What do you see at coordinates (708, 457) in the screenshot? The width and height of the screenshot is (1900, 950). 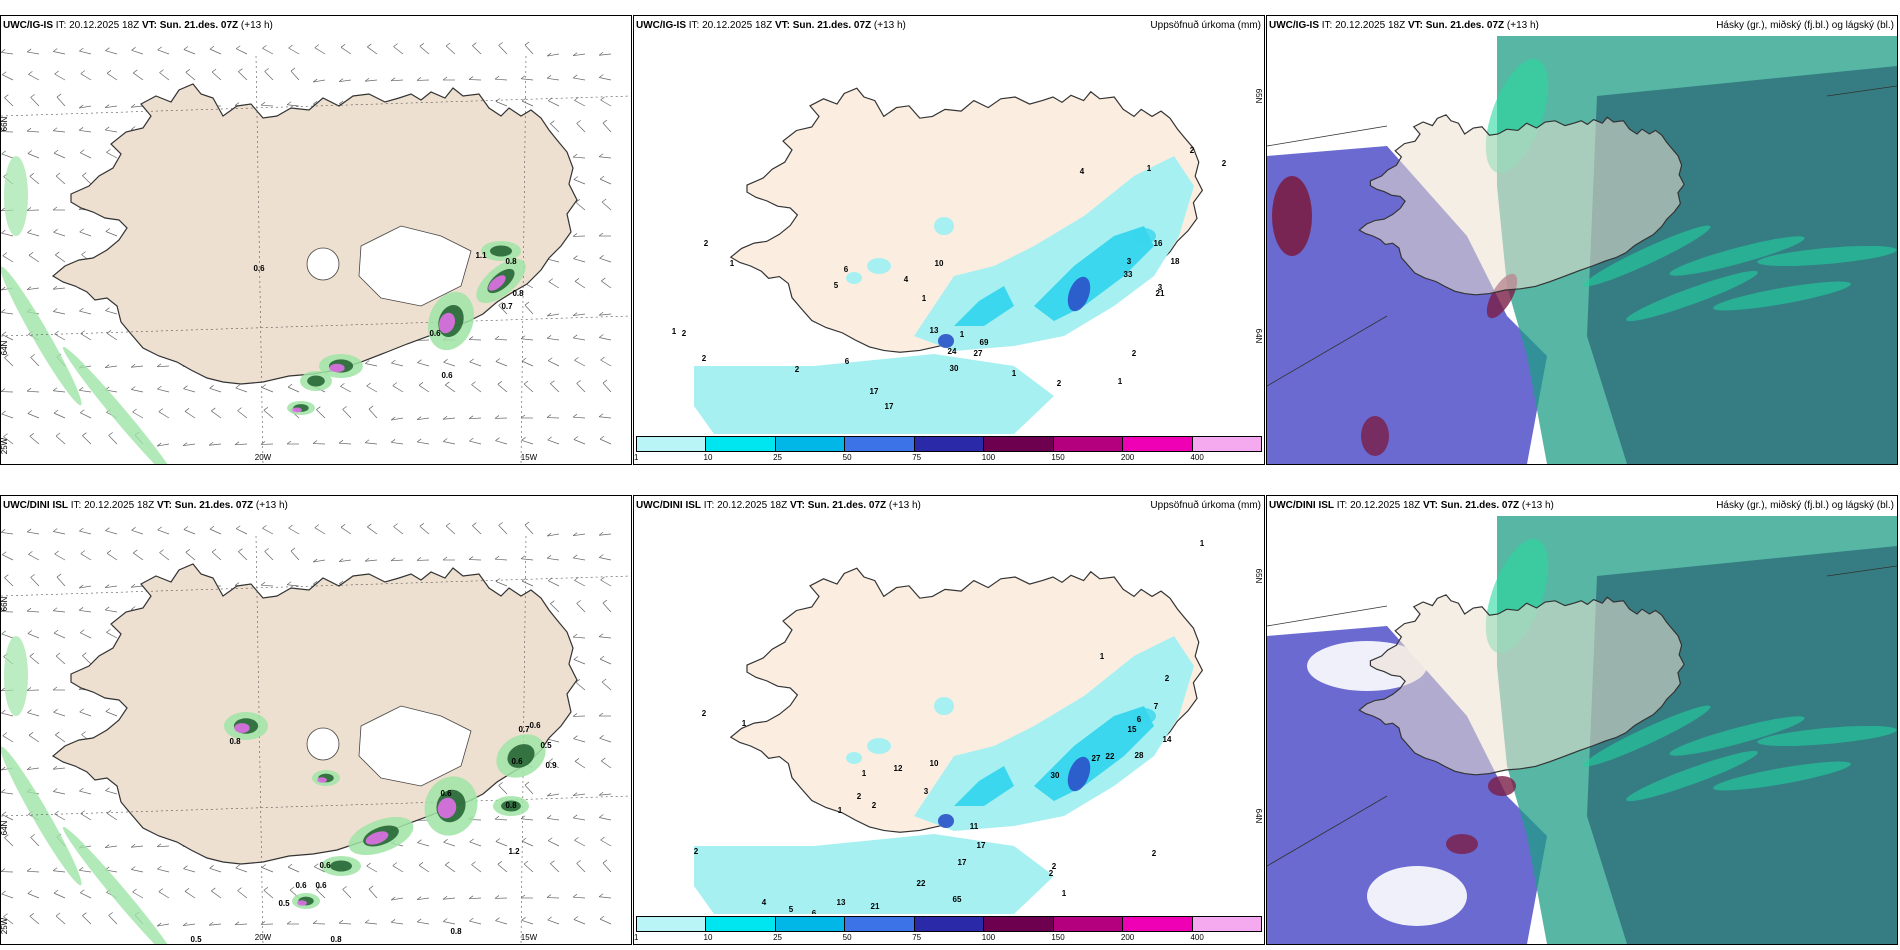 I see `colorbar-label: 10` at bounding box center [708, 457].